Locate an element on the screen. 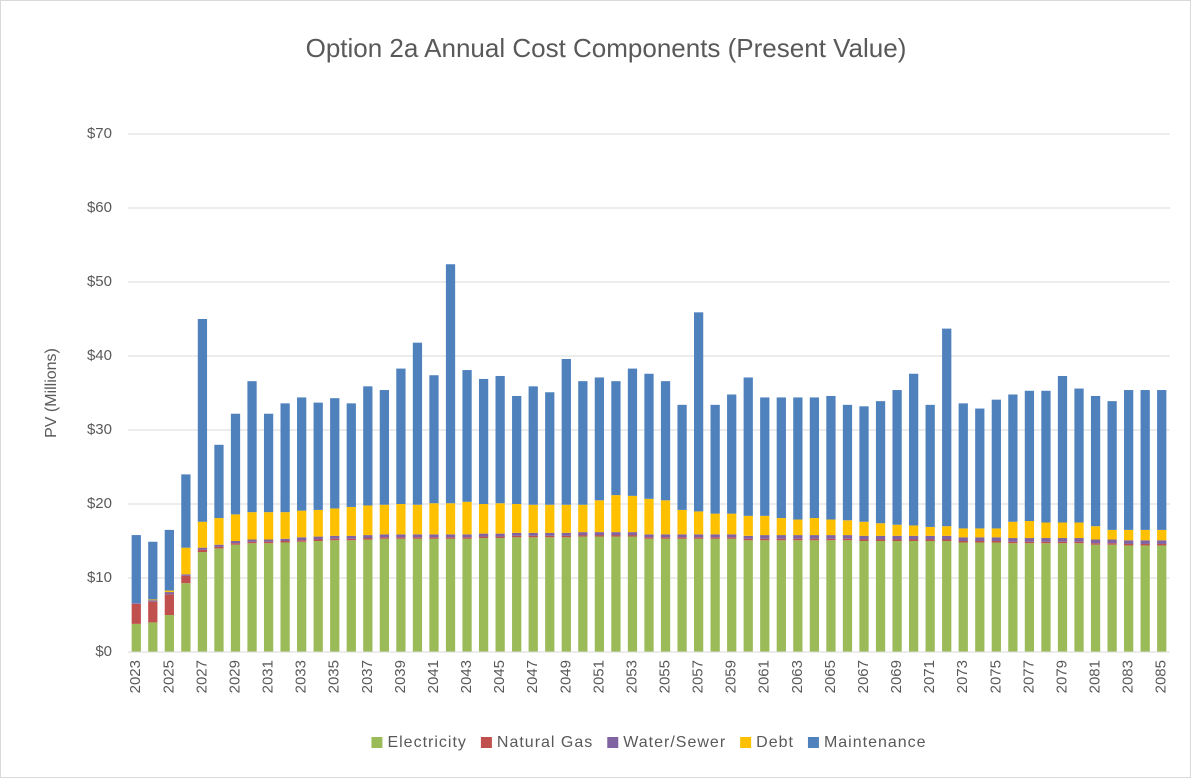 The height and width of the screenshot is (778, 1191). legend-label: Debt is located at coordinates (775, 742).